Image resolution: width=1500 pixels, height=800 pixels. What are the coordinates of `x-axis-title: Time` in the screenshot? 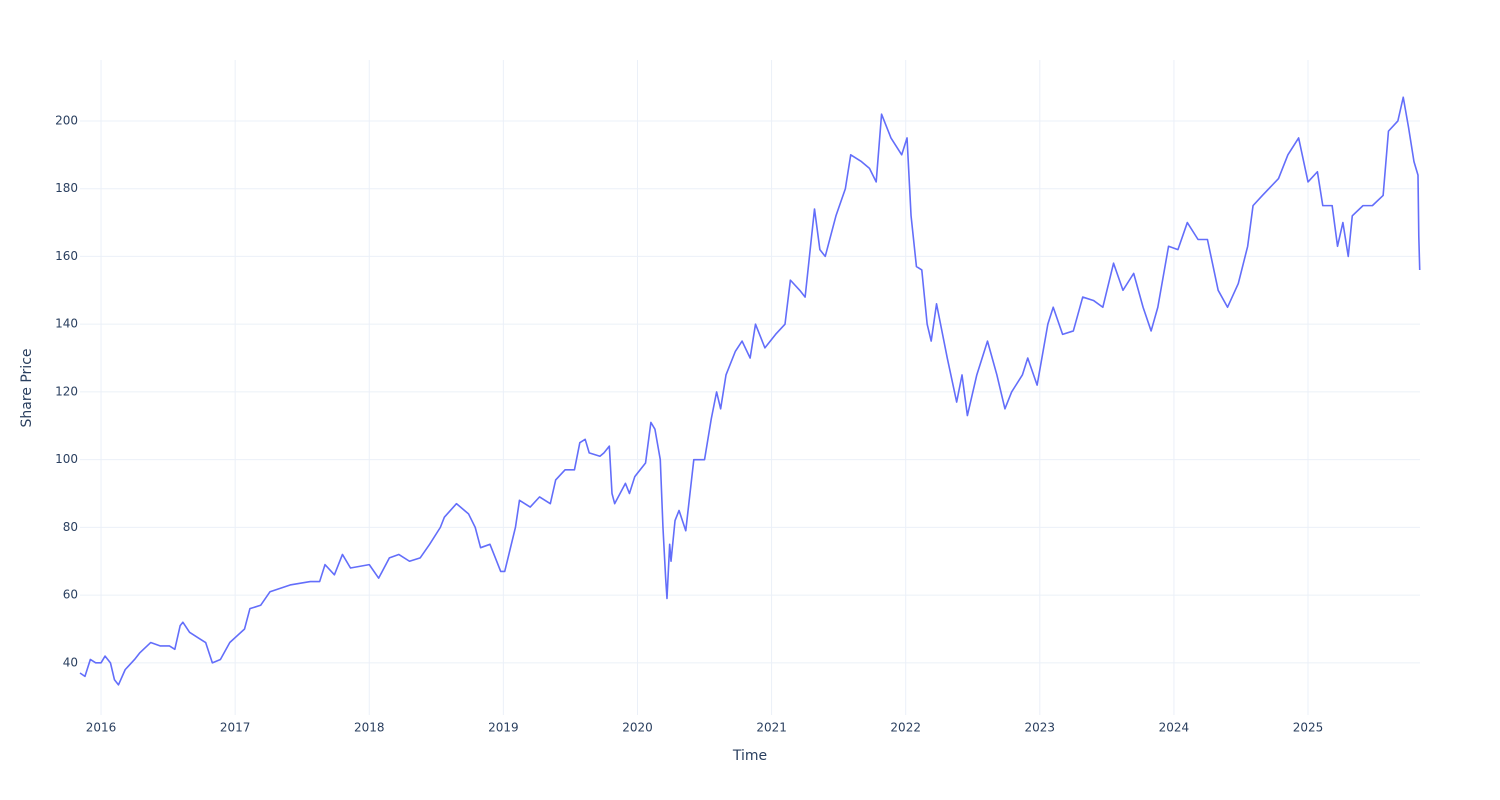 It's located at (749, 756).